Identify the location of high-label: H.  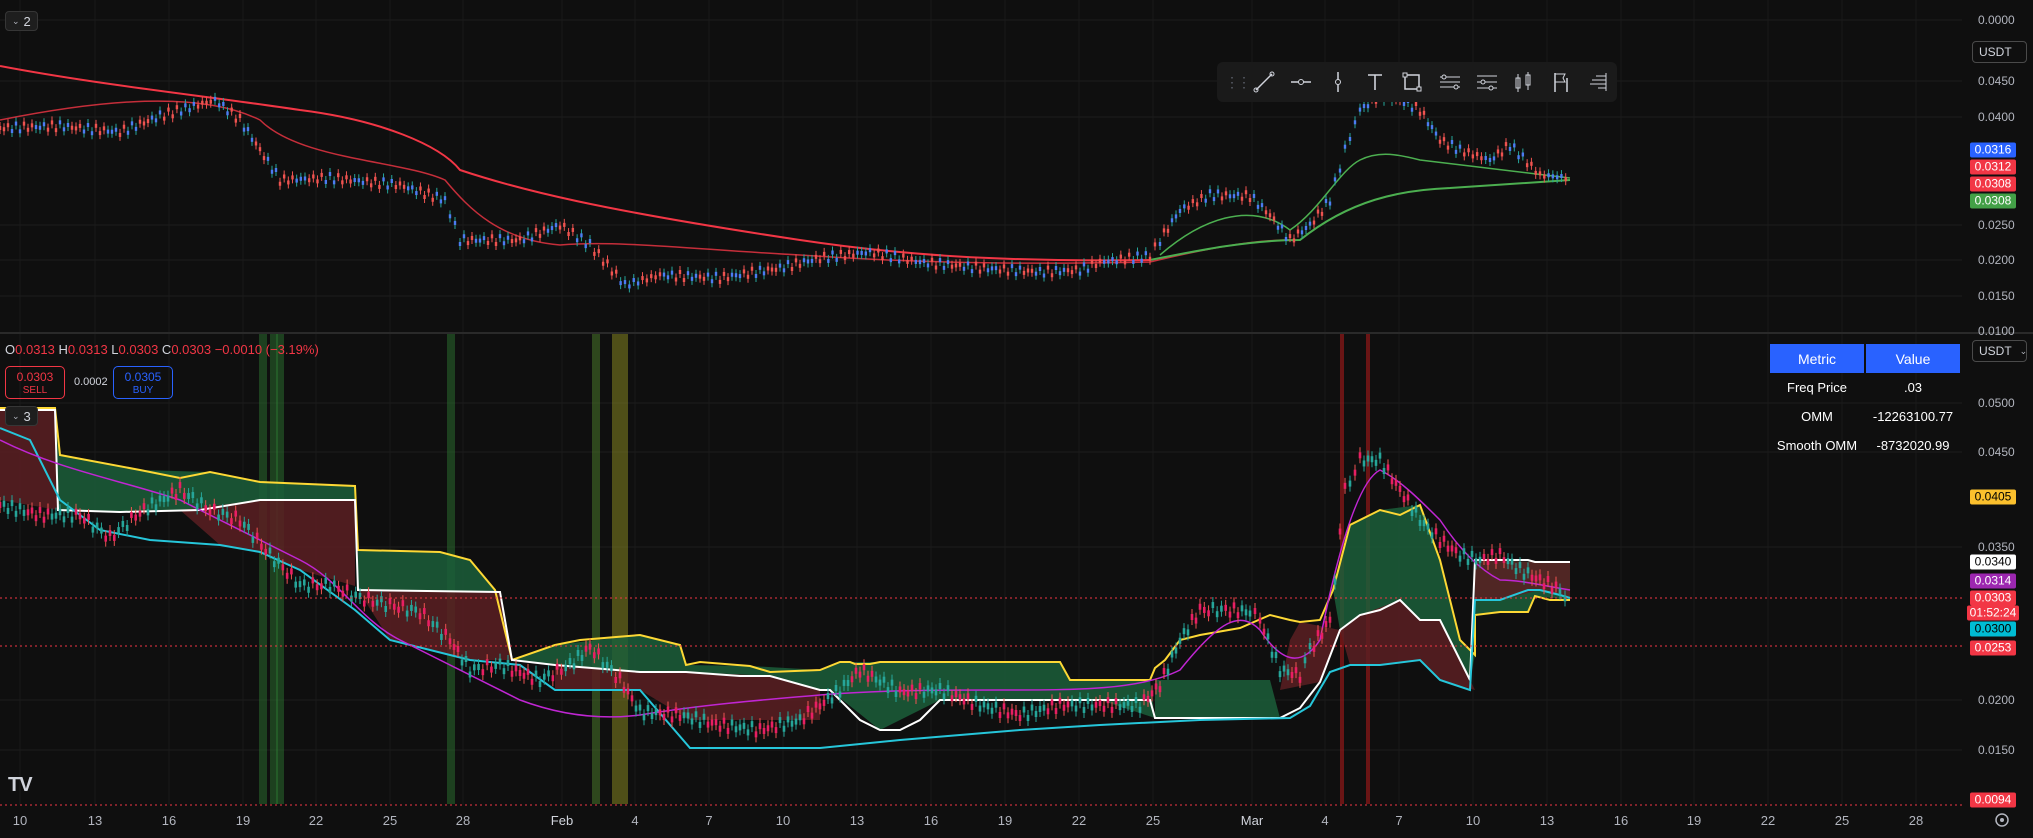
(63, 349).